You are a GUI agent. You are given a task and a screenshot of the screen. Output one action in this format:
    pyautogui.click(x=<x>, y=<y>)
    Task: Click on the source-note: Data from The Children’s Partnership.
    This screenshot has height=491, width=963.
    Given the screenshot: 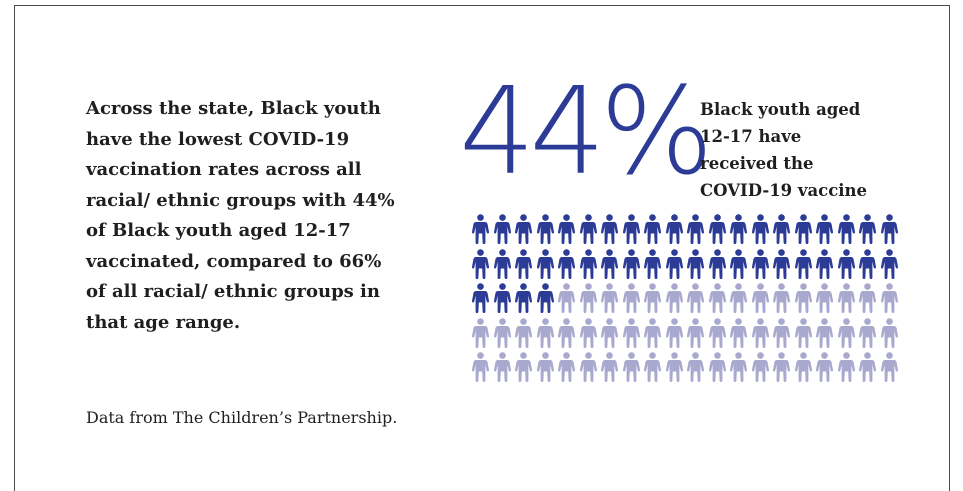 What is the action you would take?
    pyautogui.click(x=242, y=417)
    